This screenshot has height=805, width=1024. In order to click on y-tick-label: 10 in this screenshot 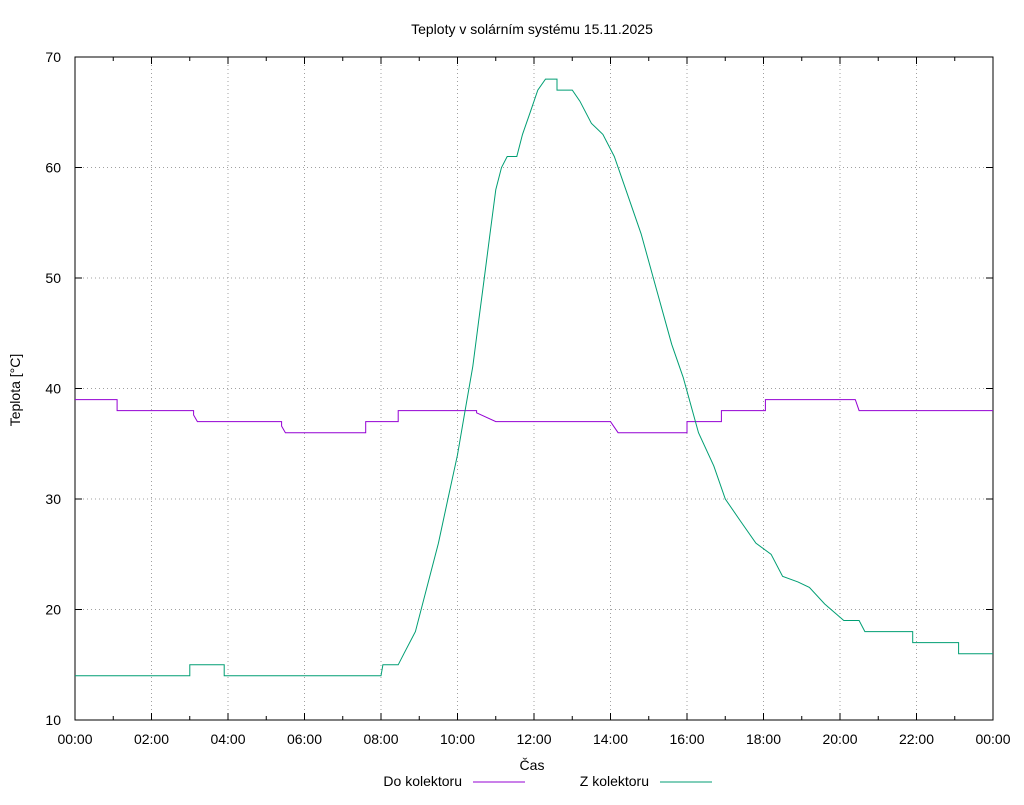, I will do `click(53, 720)`.